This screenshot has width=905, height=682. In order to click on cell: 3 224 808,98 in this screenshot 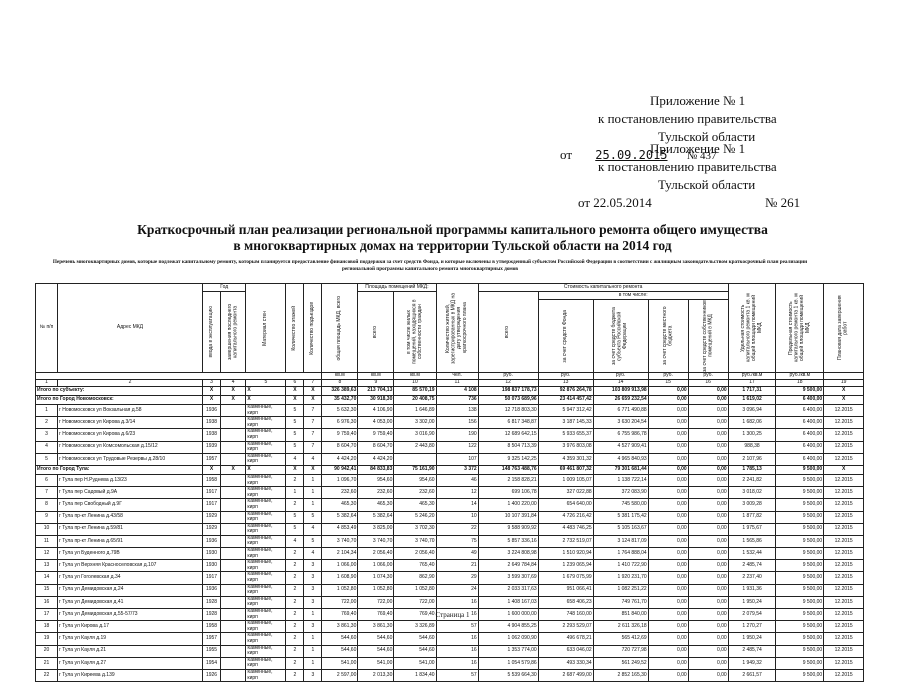, I will do `click(508, 554)`.